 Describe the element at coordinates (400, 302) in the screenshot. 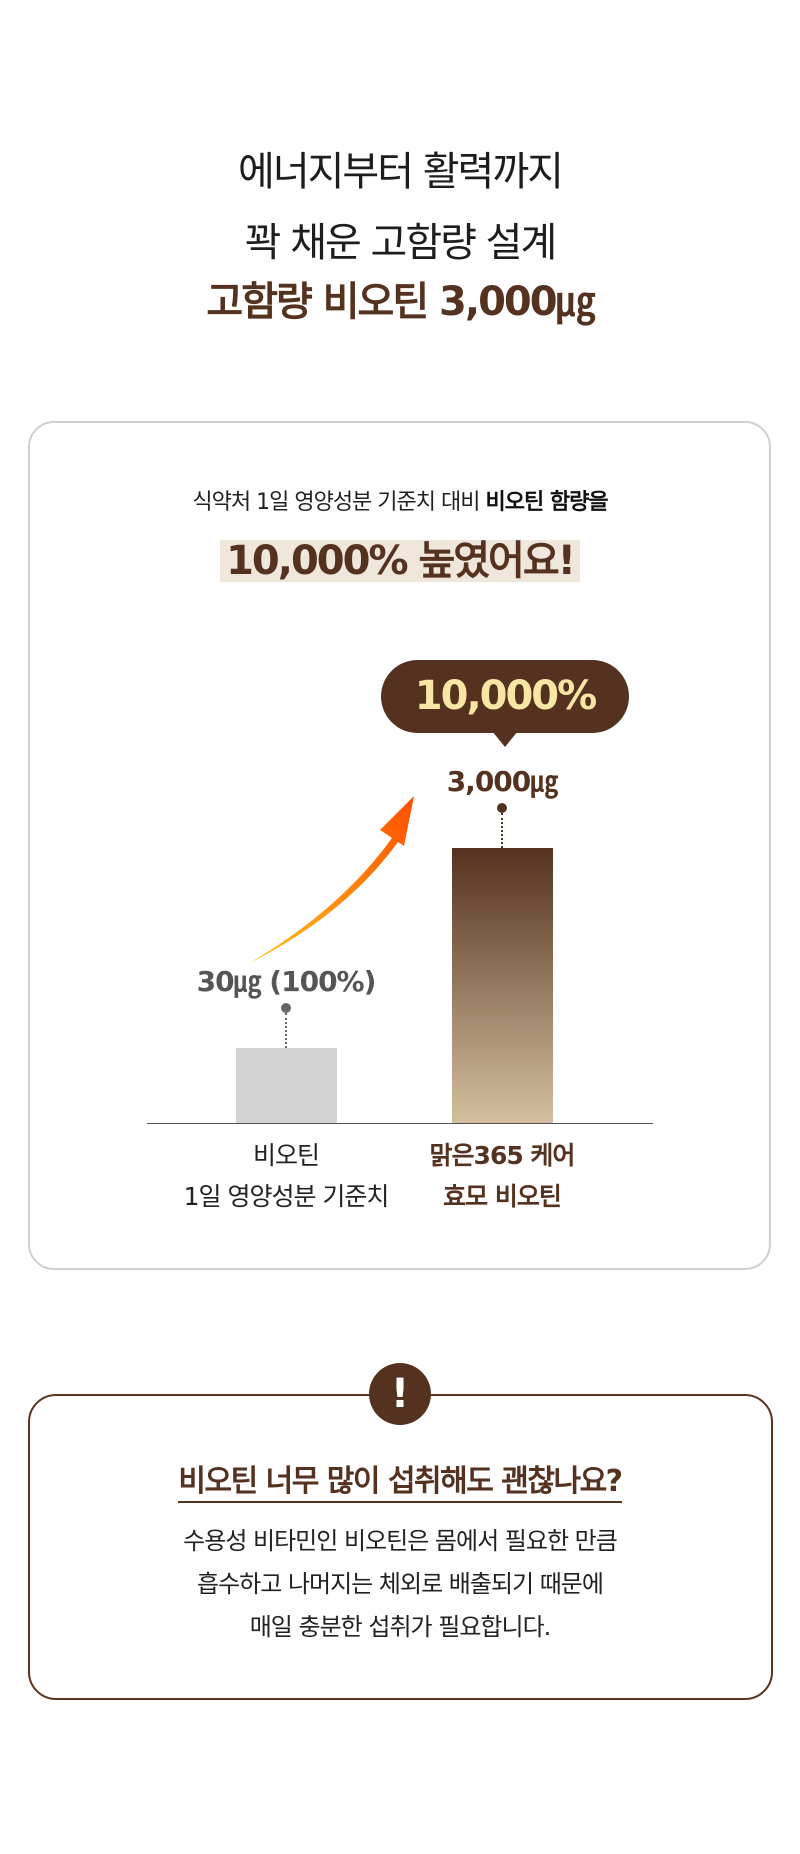

I see `headline-line-3: 고함량 비오틴 3,000㎍` at that location.